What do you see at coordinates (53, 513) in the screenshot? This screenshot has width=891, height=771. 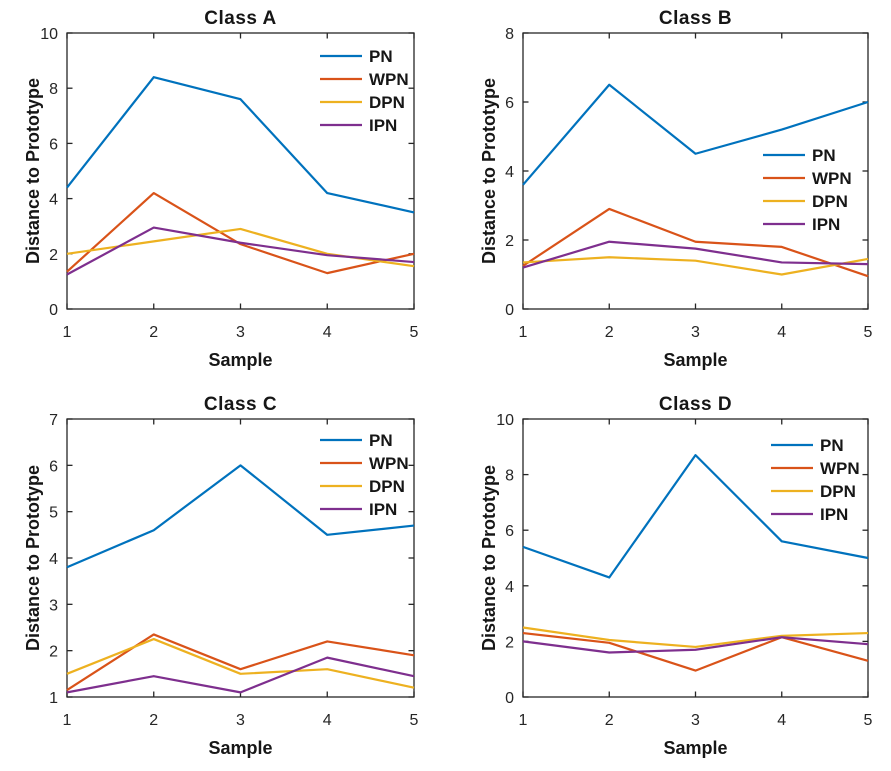 I see `y-tick-label: 5` at bounding box center [53, 513].